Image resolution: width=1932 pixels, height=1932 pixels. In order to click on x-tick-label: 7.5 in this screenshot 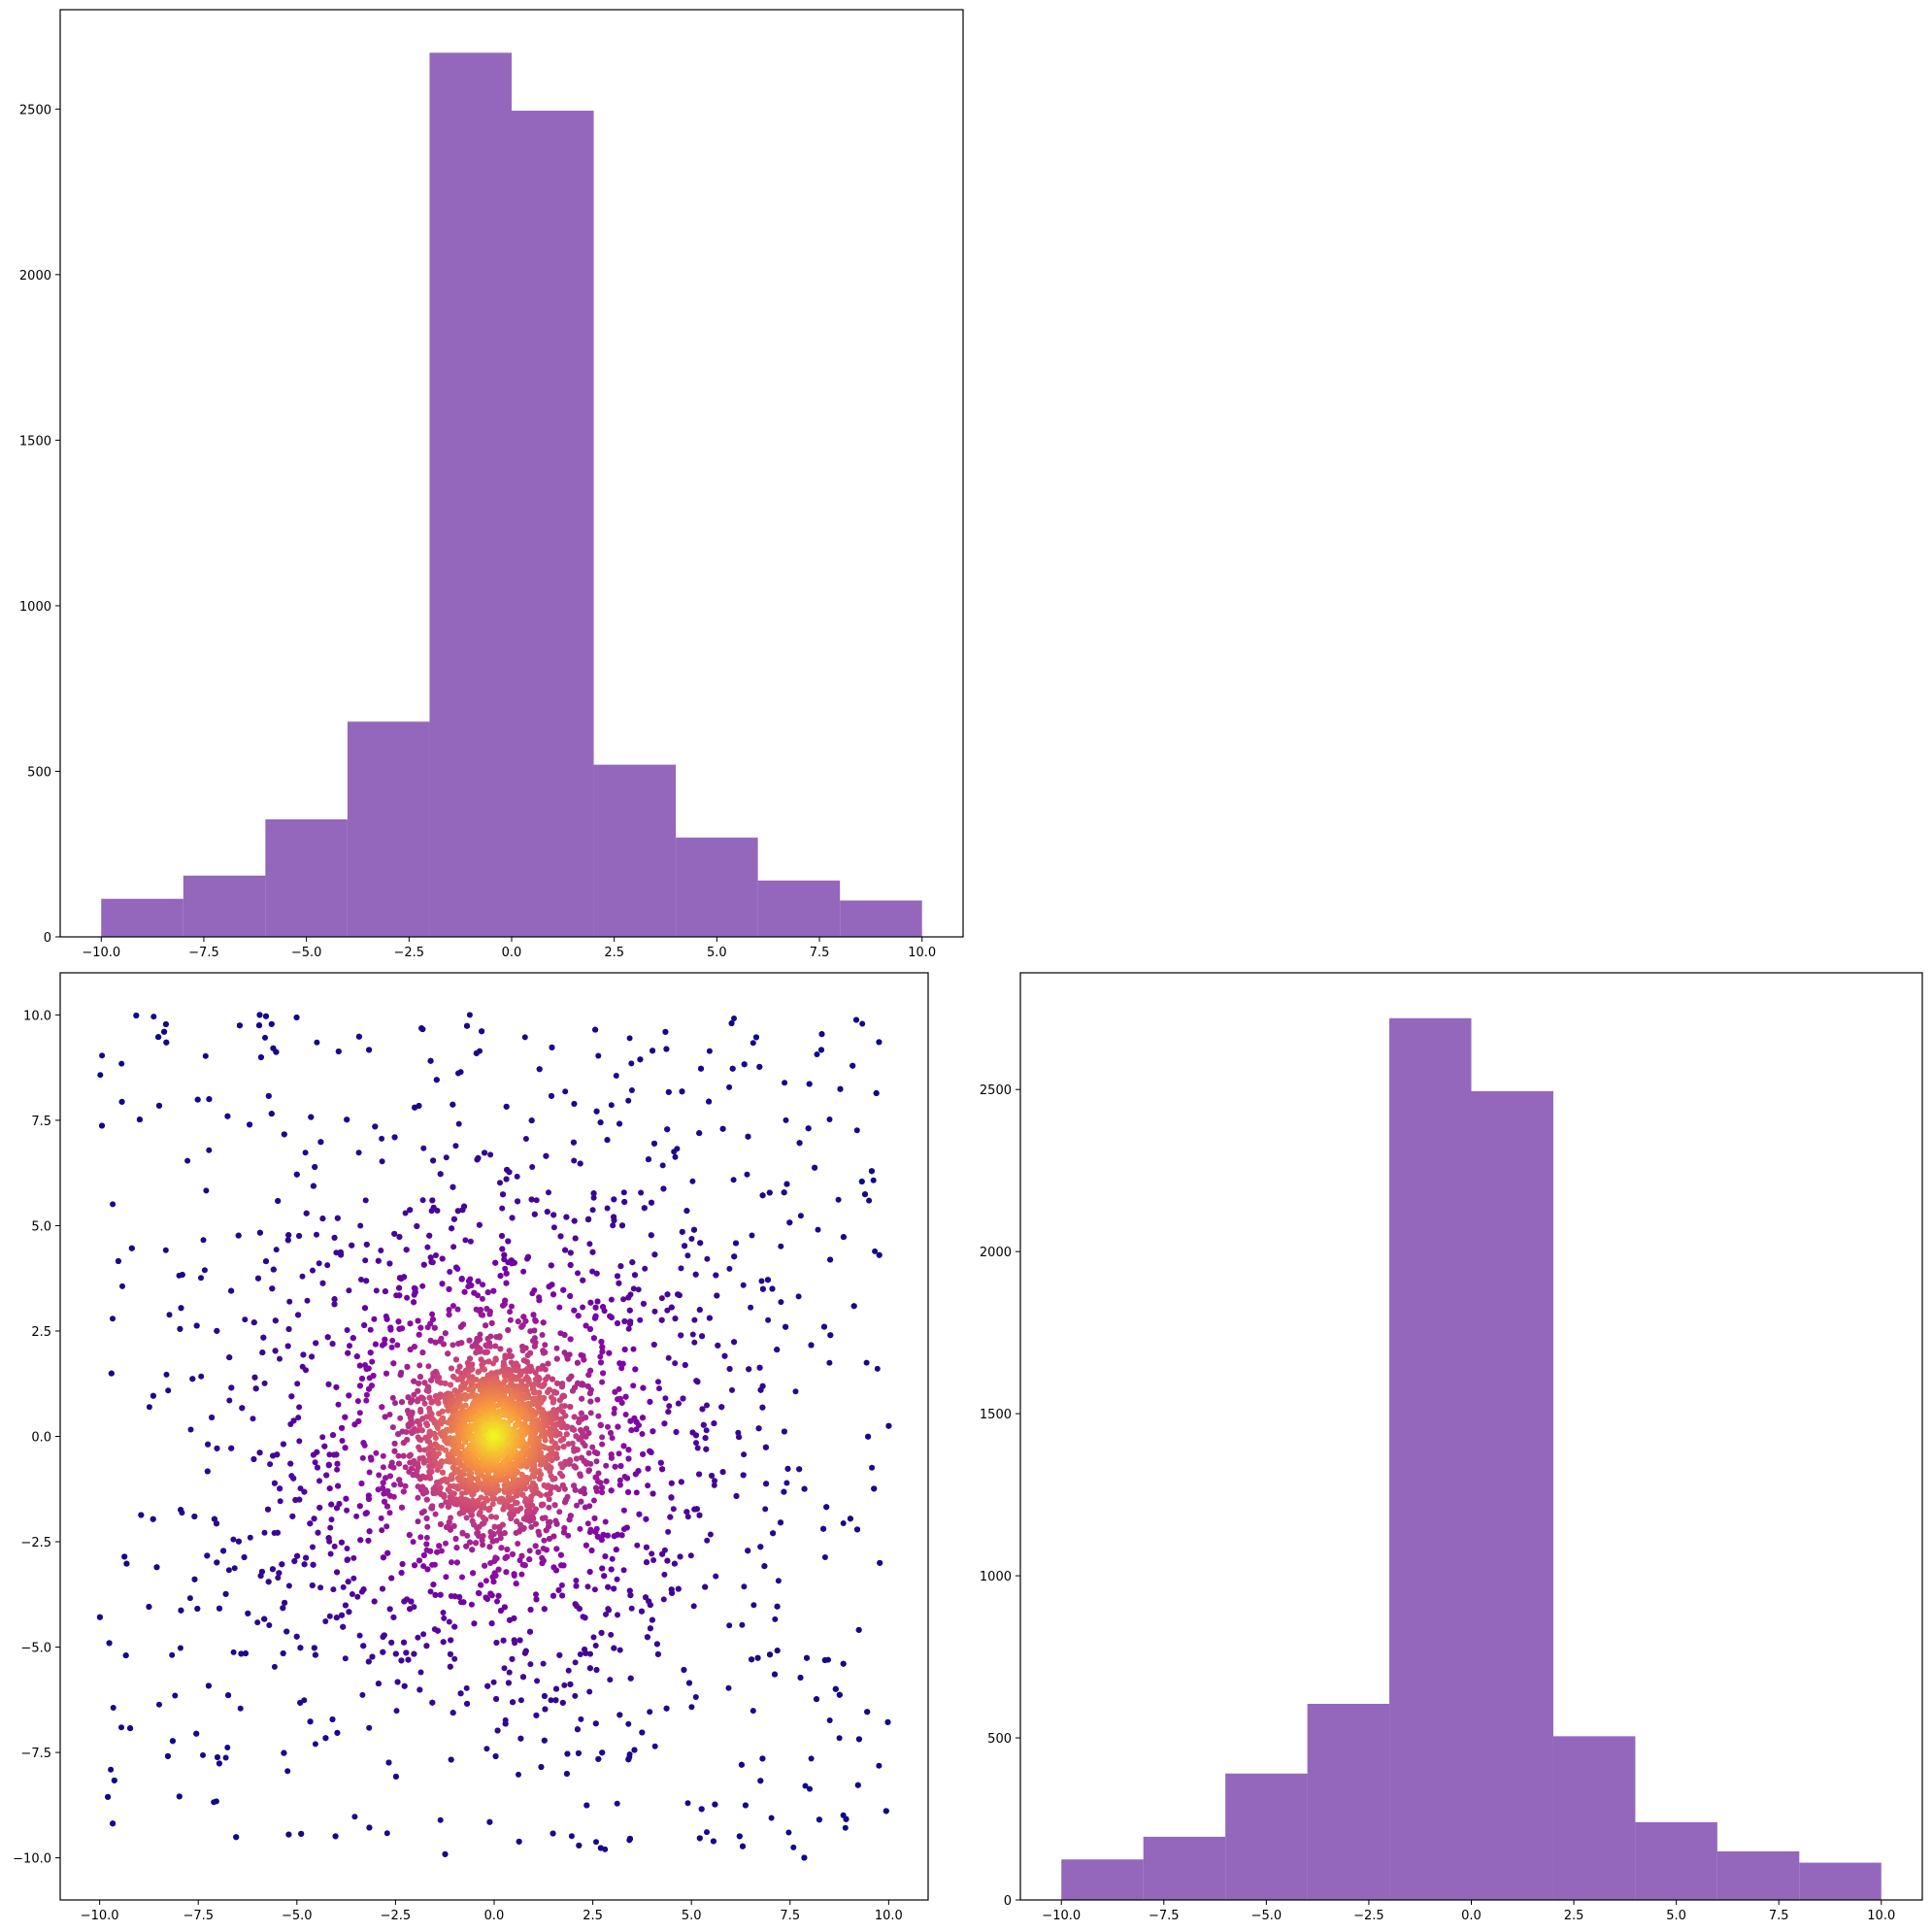, I will do `click(820, 953)`.